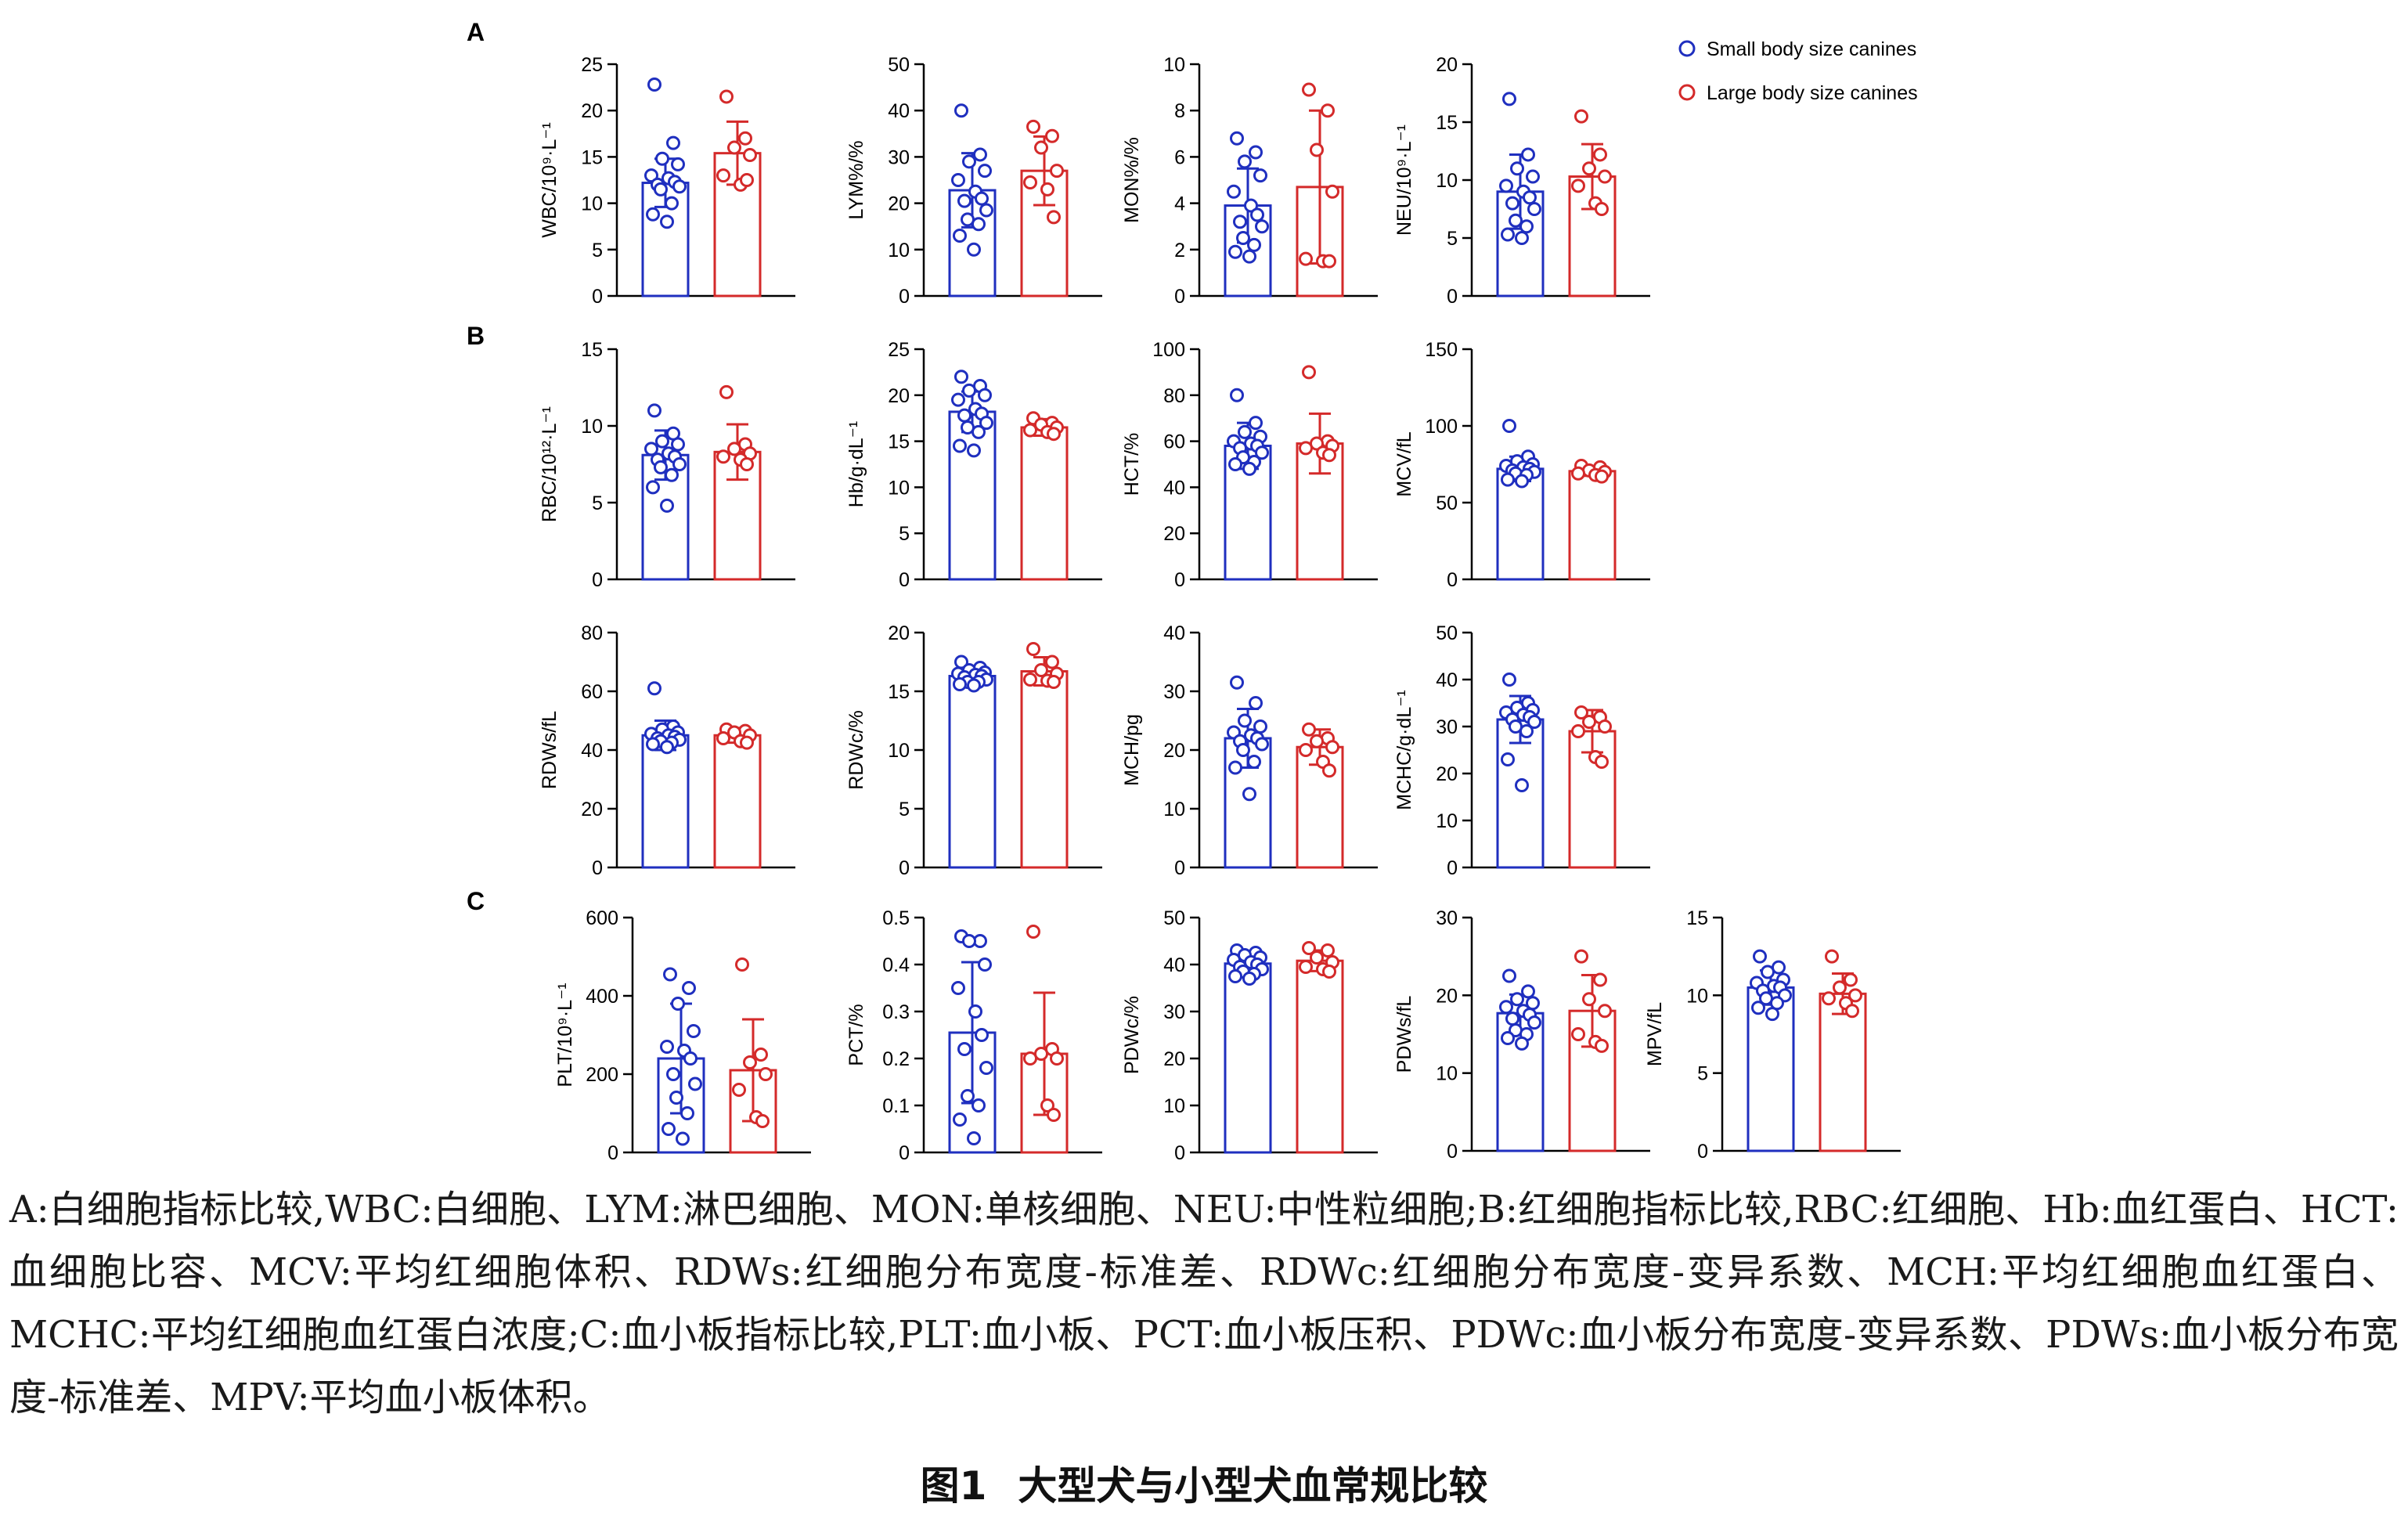  What do you see at coordinates (896, 918) in the screenshot?
I see `y-tick-label: 0.5` at bounding box center [896, 918].